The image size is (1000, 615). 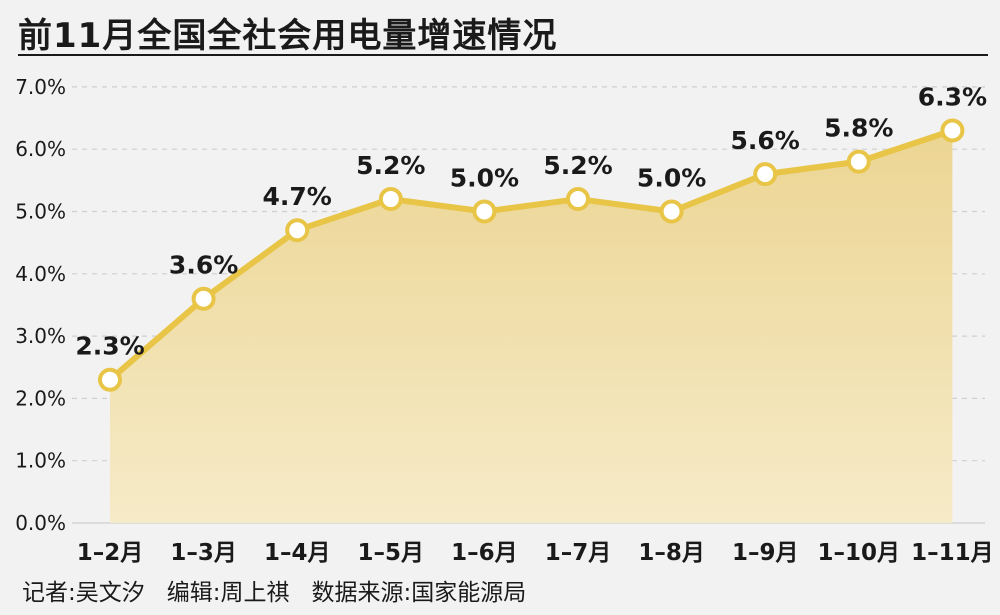 I want to click on data-label: 2.3%, so click(x=109, y=346).